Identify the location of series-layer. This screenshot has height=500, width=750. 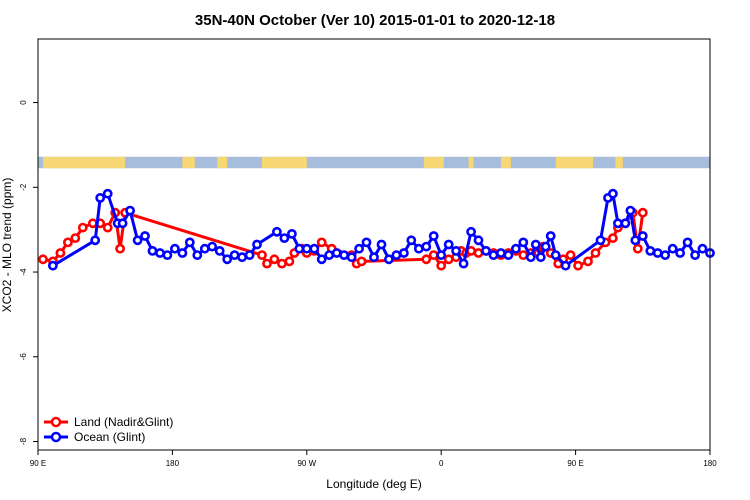
(376, 229).